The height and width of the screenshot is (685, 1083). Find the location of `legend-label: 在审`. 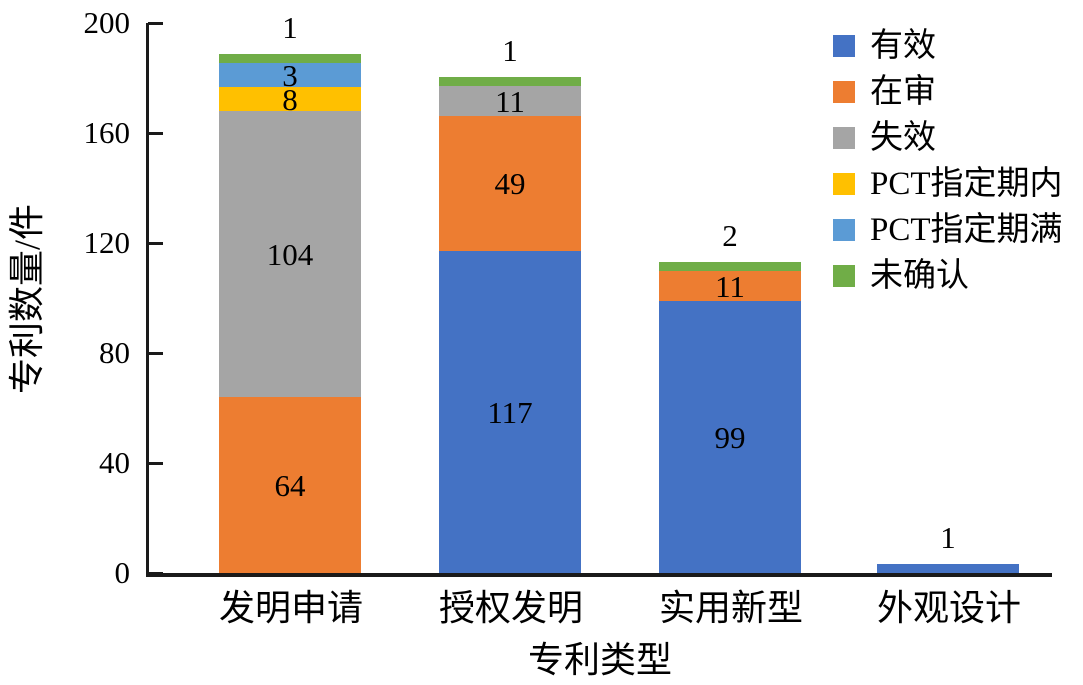

legend-label: 在审 is located at coordinates (903, 92).